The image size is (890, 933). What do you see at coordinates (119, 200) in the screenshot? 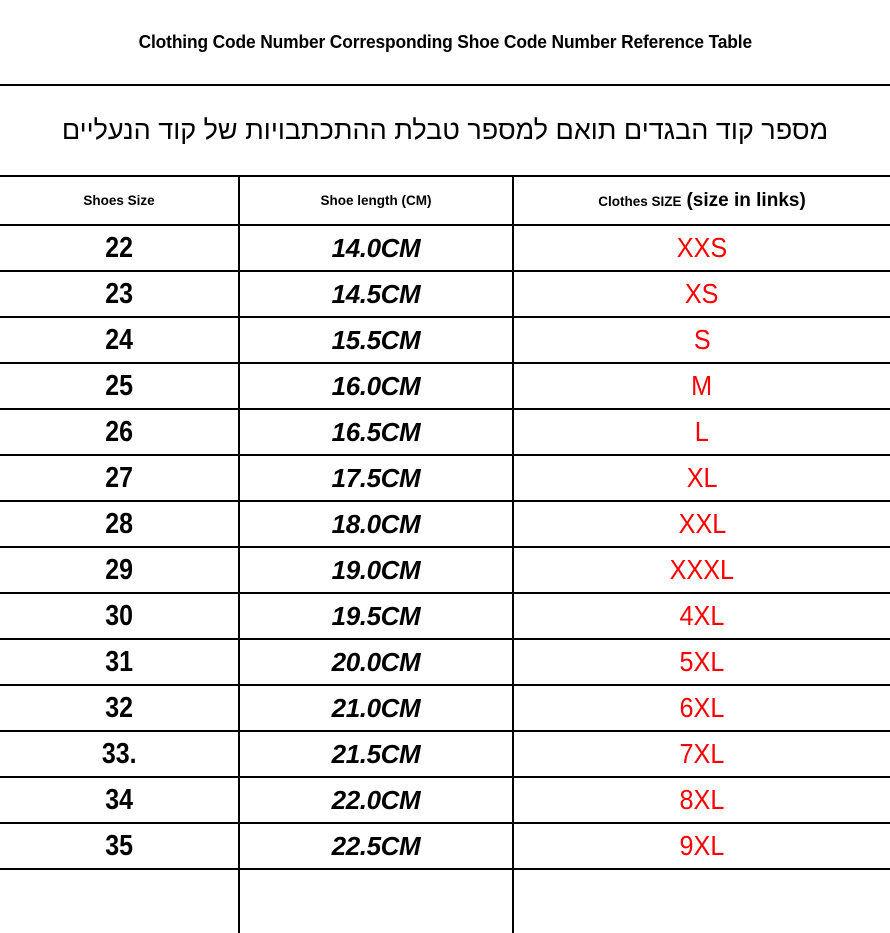
I see `column-header-shoes-size-label: Shoes Size` at bounding box center [119, 200].